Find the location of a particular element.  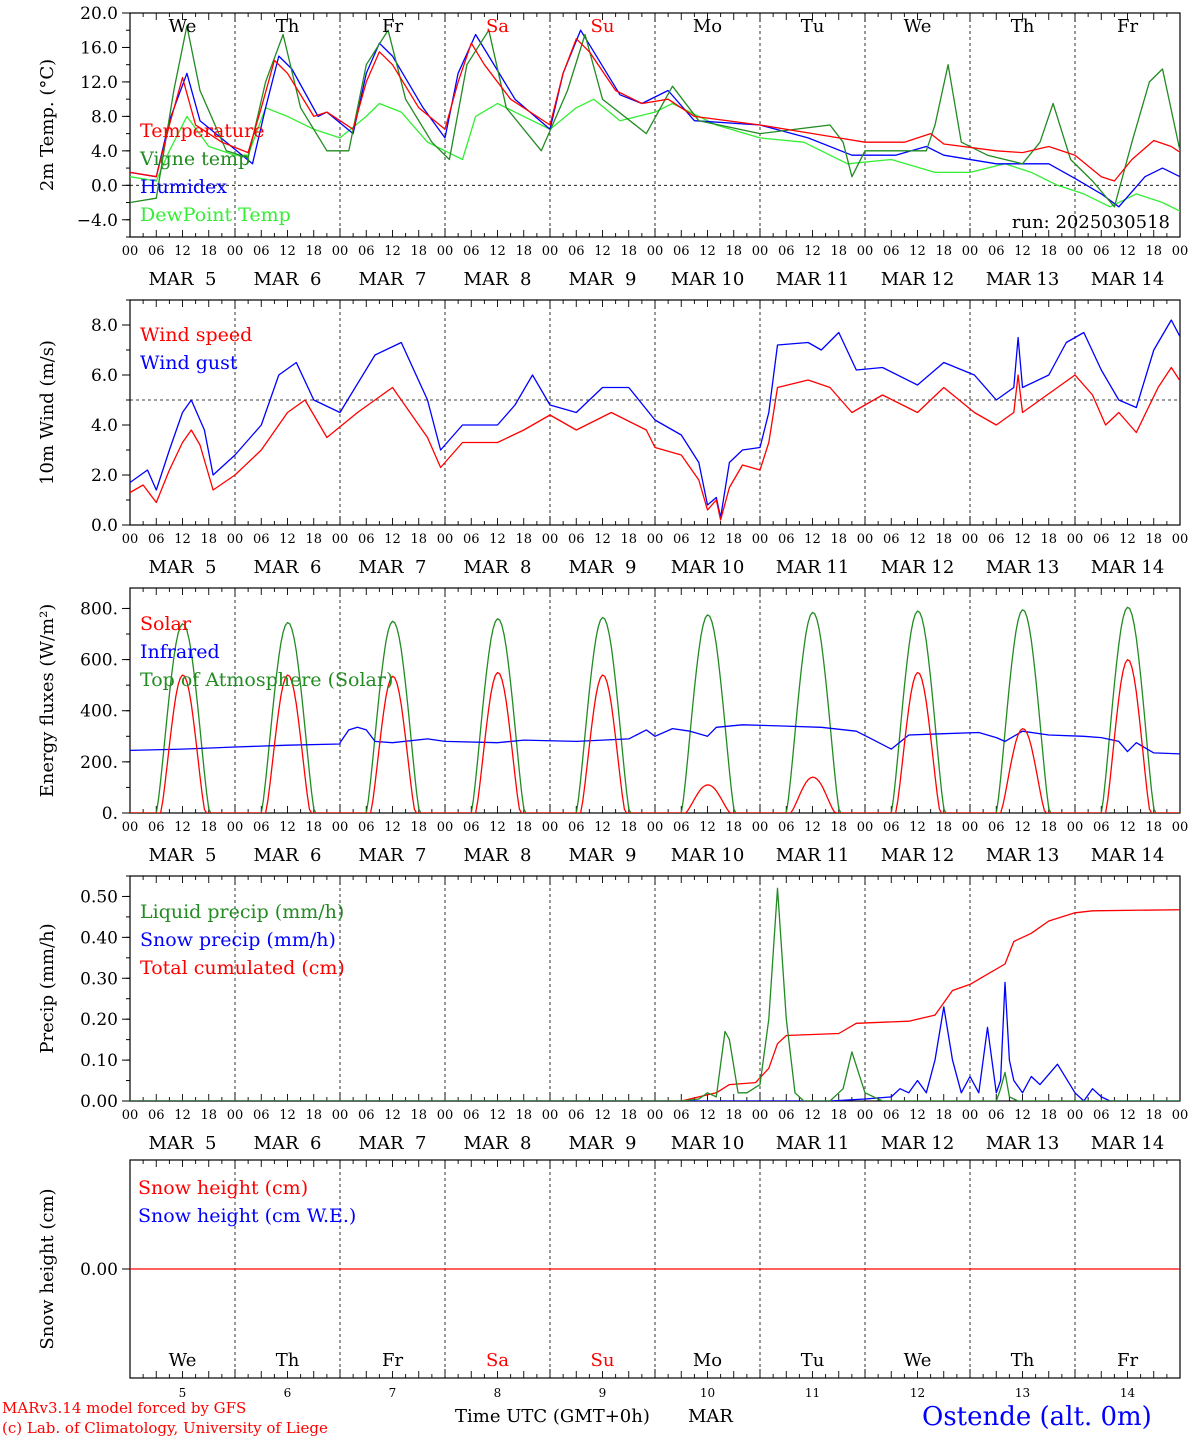

legend-entry: Infrared is located at coordinates (180, 652).